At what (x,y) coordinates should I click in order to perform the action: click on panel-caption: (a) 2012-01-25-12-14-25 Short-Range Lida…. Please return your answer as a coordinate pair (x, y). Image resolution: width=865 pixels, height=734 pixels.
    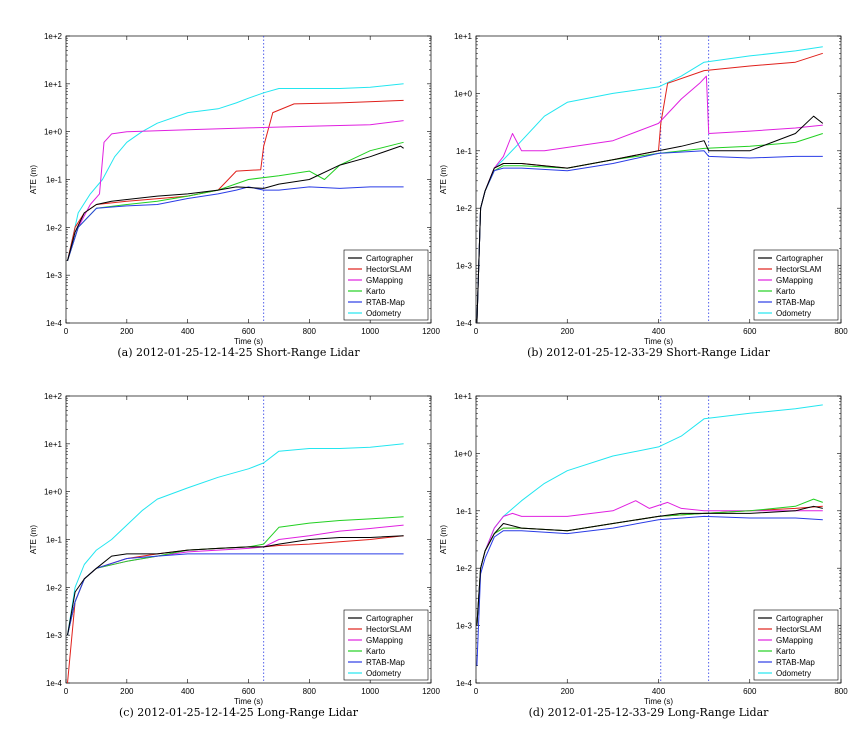
    Looking at the image, I should click on (238, 352).